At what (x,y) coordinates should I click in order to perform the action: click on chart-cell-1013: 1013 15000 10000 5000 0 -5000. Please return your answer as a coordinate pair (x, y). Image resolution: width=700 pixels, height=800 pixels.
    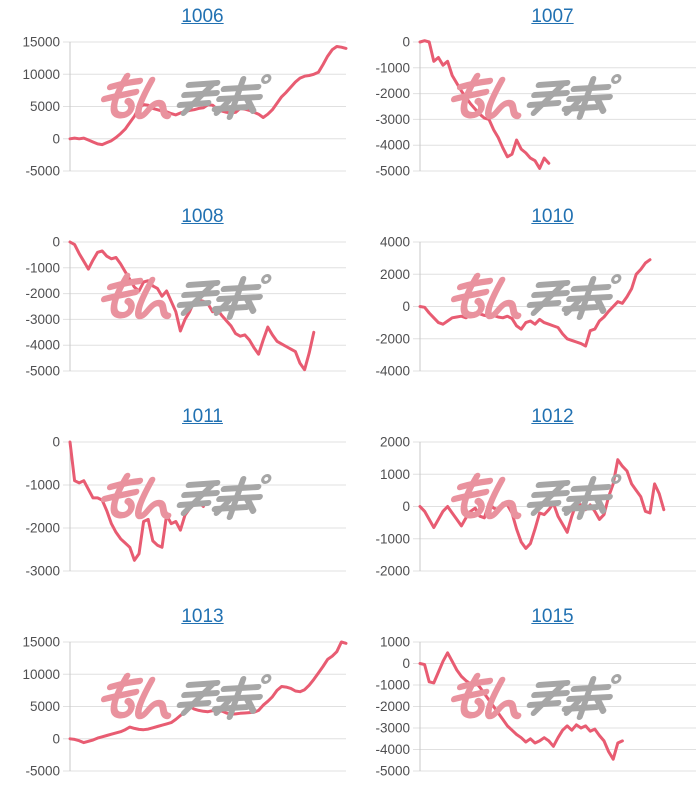
    Looking at the image, I should click on (175, 700).